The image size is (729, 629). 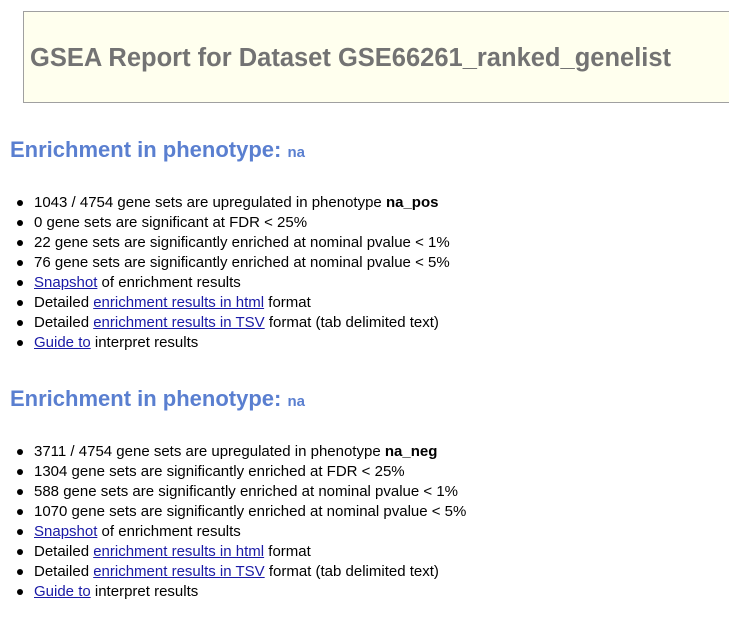 What do you see at coordinates (171, 222) in the screenshot?
I see `fdr-text: 0 gene sets are significant at FDR < 25%` at bounding box center [171, 222].